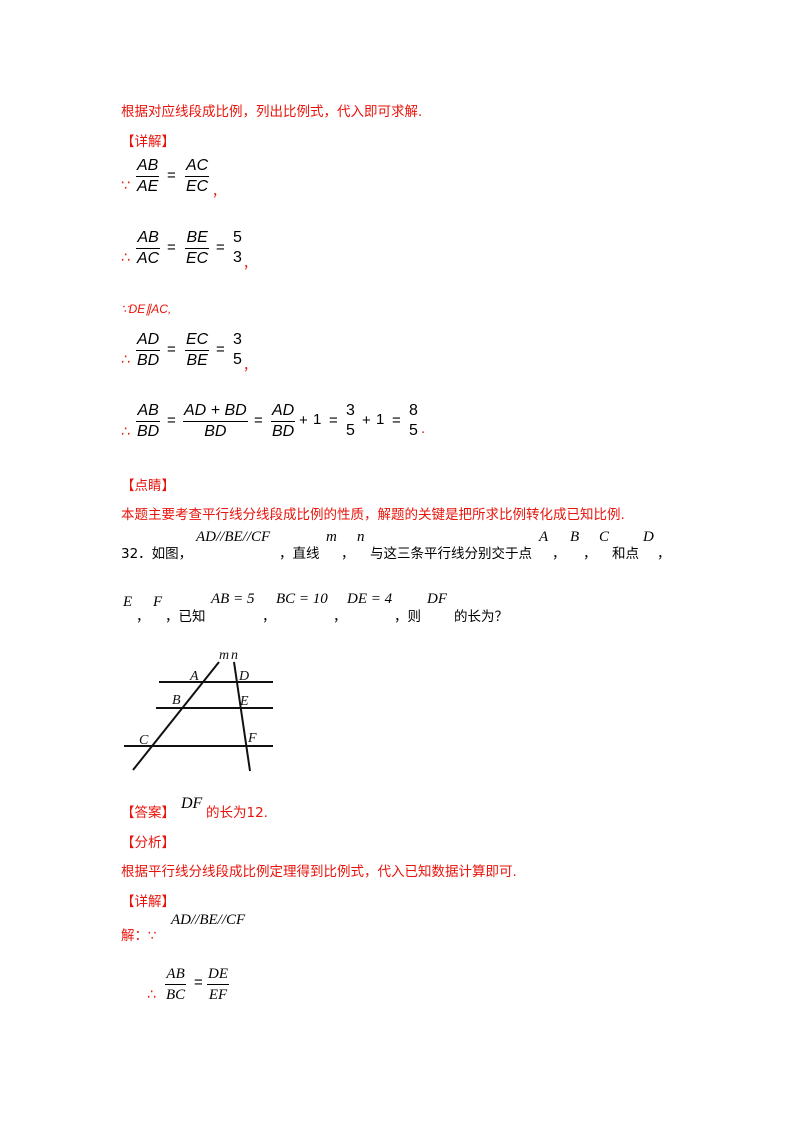 The width and height of the screenshot is (800, 1132). Describe the element at coordinates (215, 421) in the screenshot. I see `fraction-adbd-bd: AD + BD BD` at that location.